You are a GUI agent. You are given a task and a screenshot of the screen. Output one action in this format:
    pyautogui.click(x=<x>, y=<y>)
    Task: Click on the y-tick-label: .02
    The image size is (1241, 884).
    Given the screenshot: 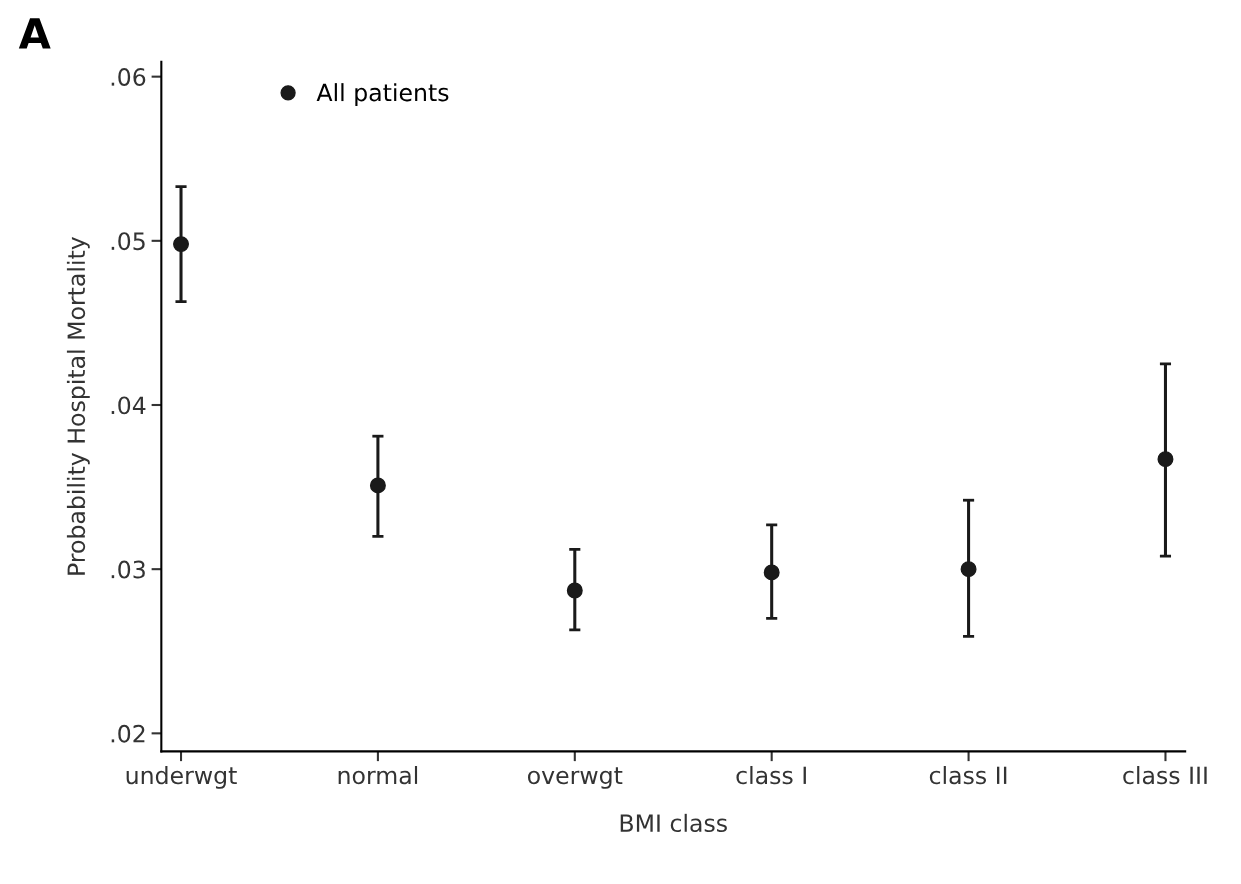 What is the action you would take?
    pyautogui.click(x=128, y=733)
    